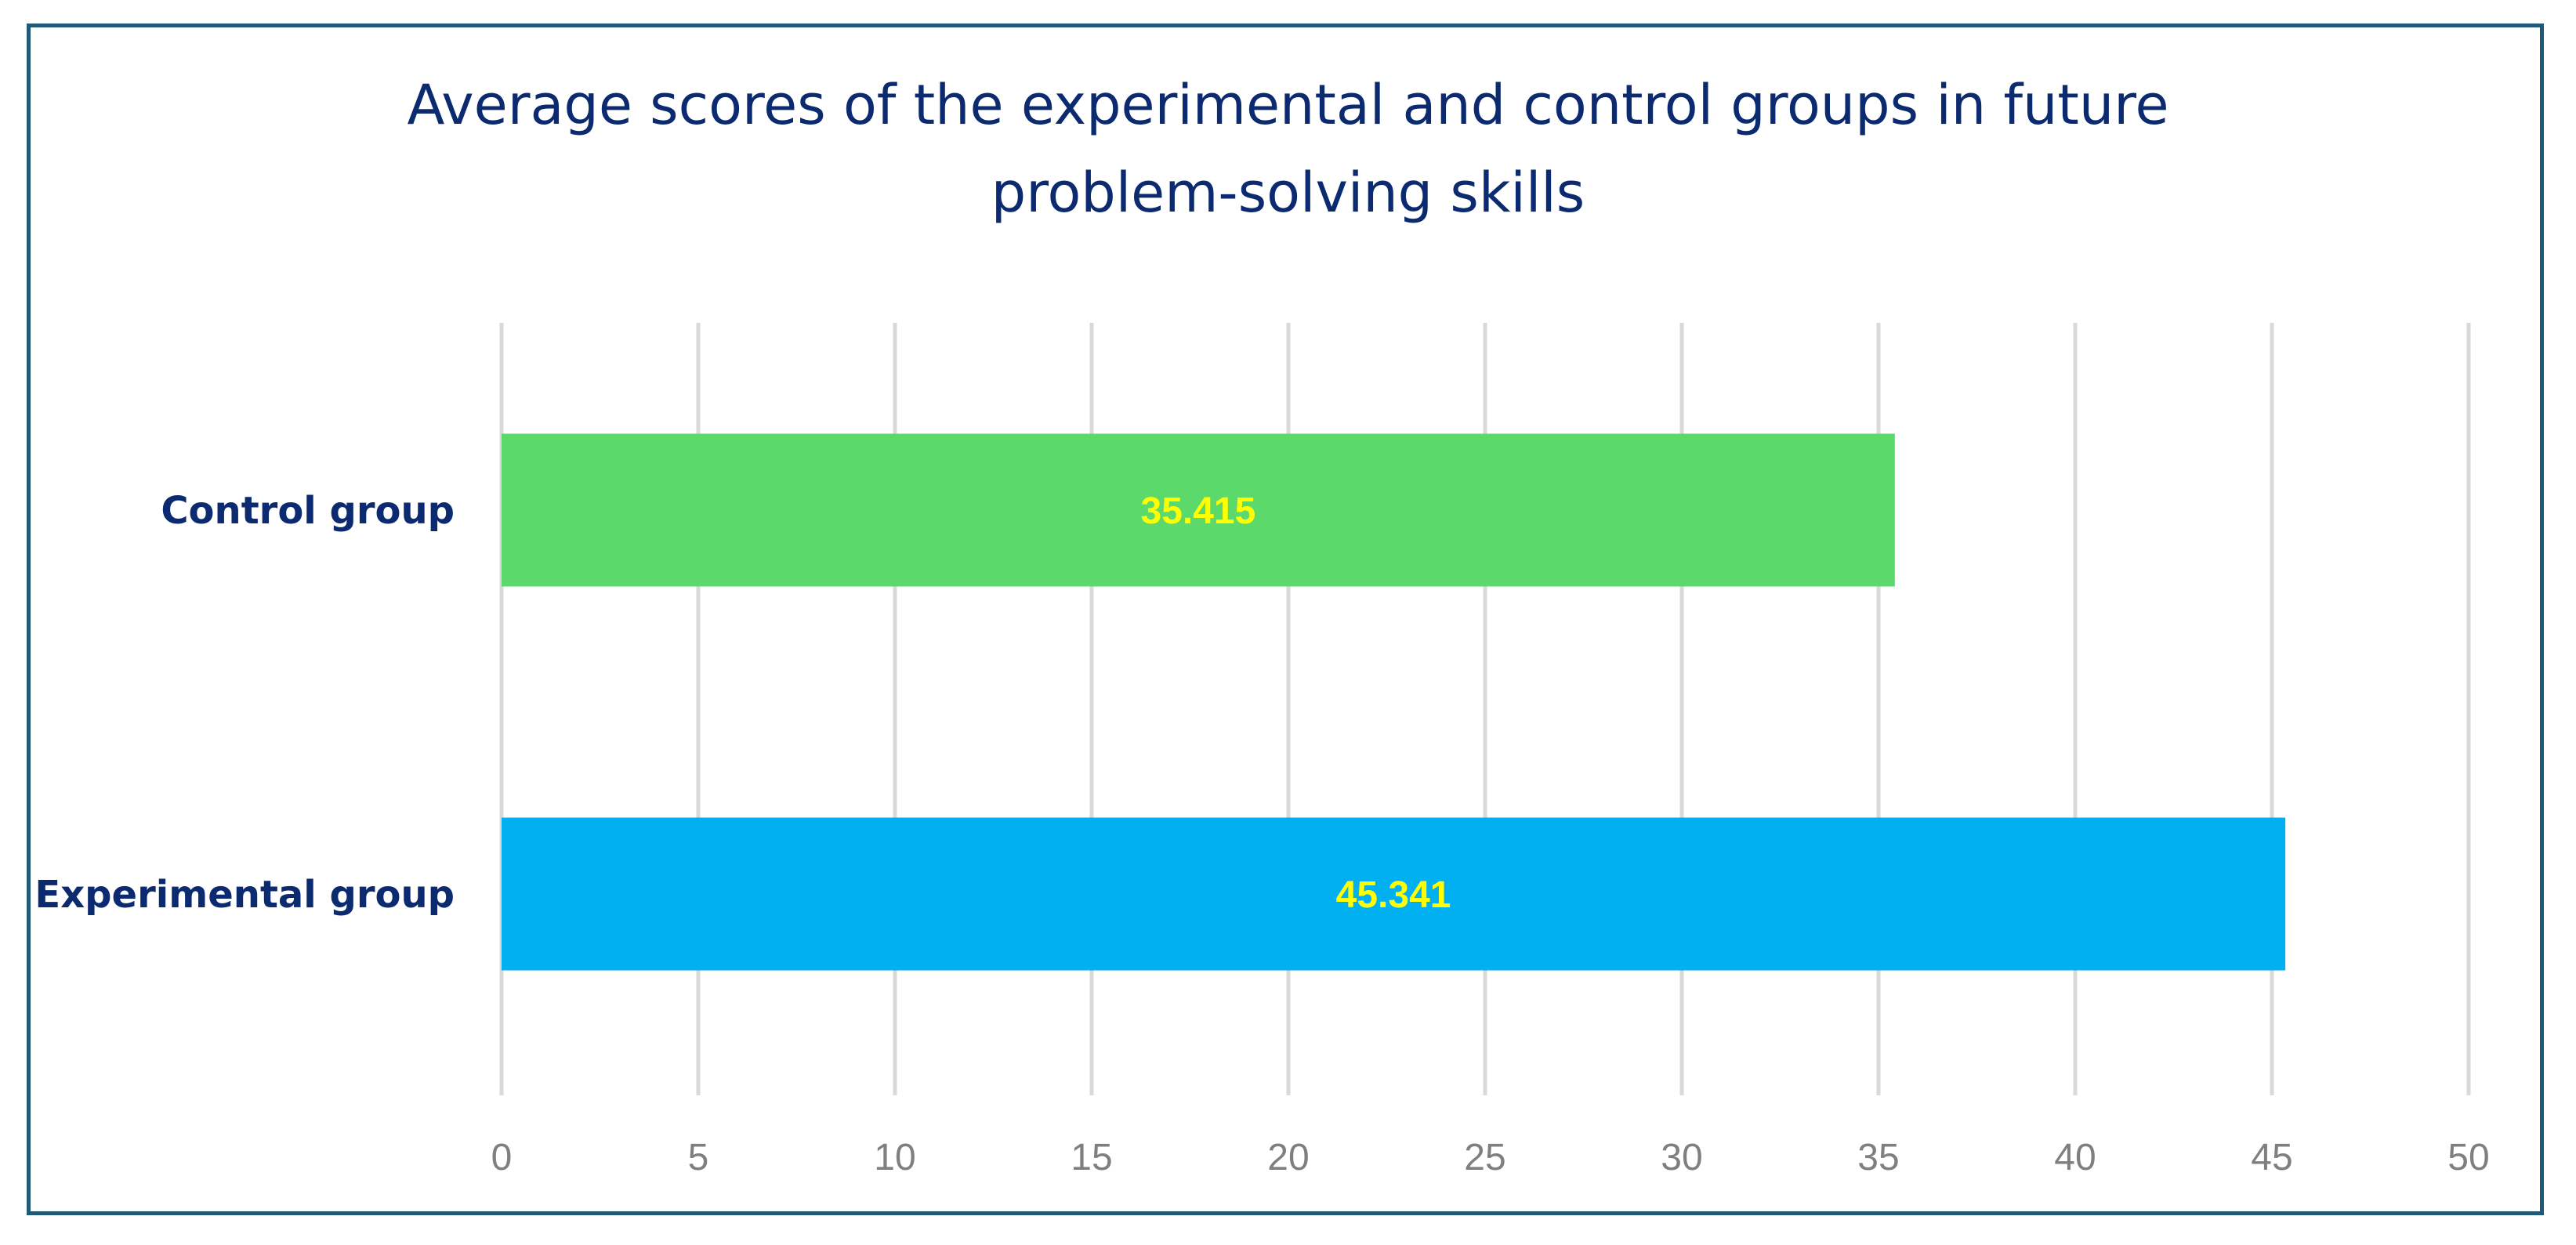 The width and height of the screenshot is (2576, 1245). Describe the element at coordinates (698, 1157) in the screenshot. I see `x-tick-label-5: 5` at that location.